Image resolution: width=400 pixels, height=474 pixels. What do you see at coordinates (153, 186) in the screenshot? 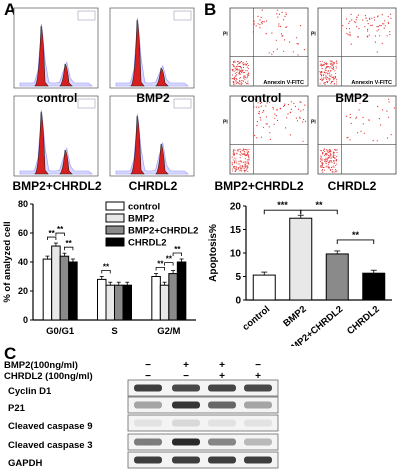
I see `histogram-label-chrdl2: CHRDL2` at bounding box center [153, 186].